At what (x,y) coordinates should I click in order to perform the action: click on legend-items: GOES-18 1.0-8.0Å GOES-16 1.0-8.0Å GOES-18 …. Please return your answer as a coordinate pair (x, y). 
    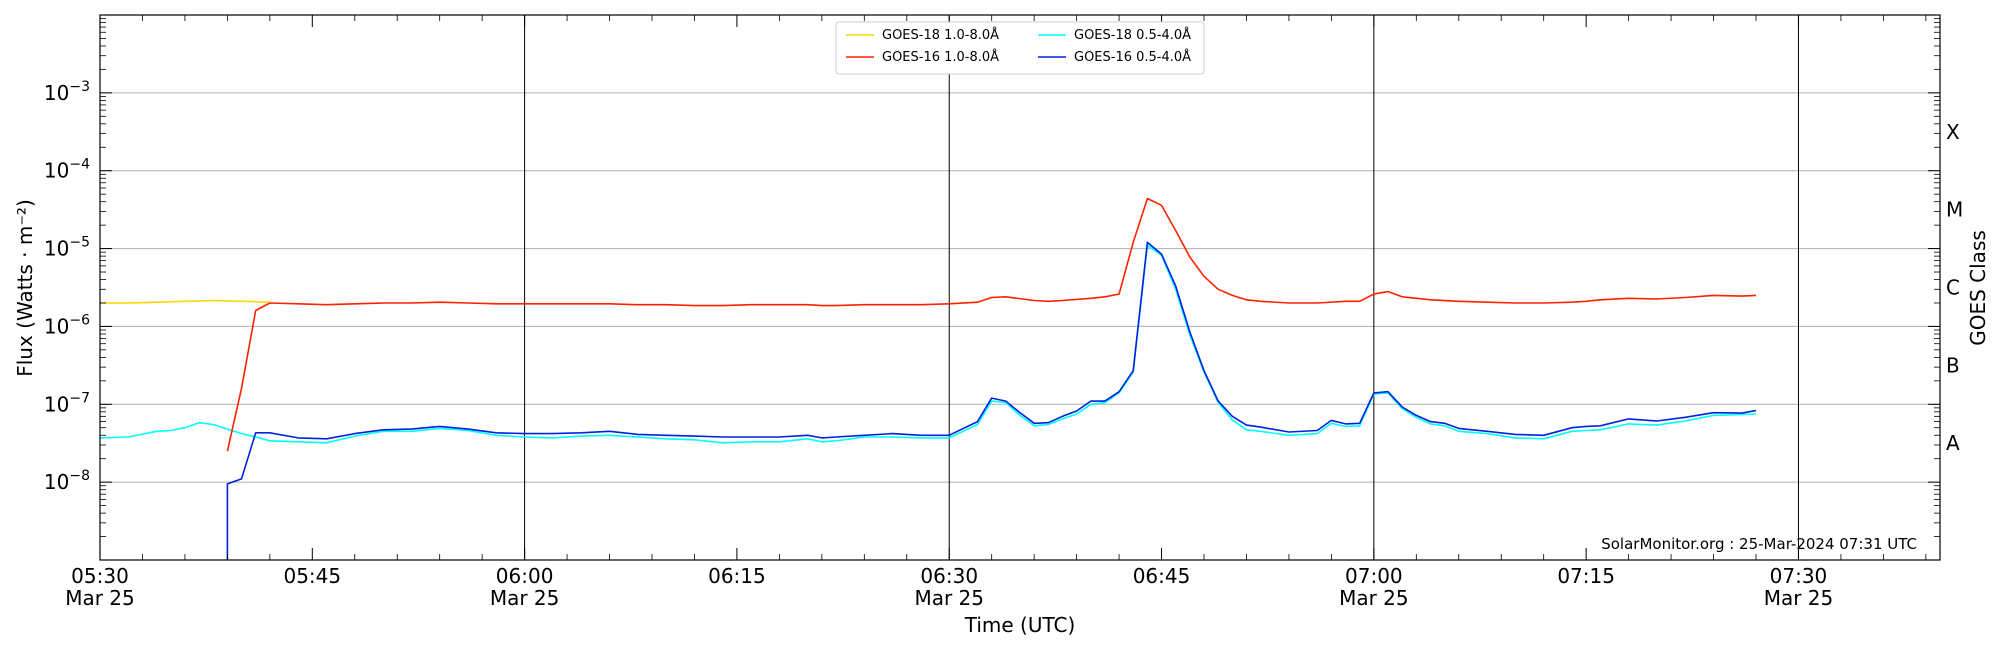
    Looking at the image, I should click on (1018, 46).